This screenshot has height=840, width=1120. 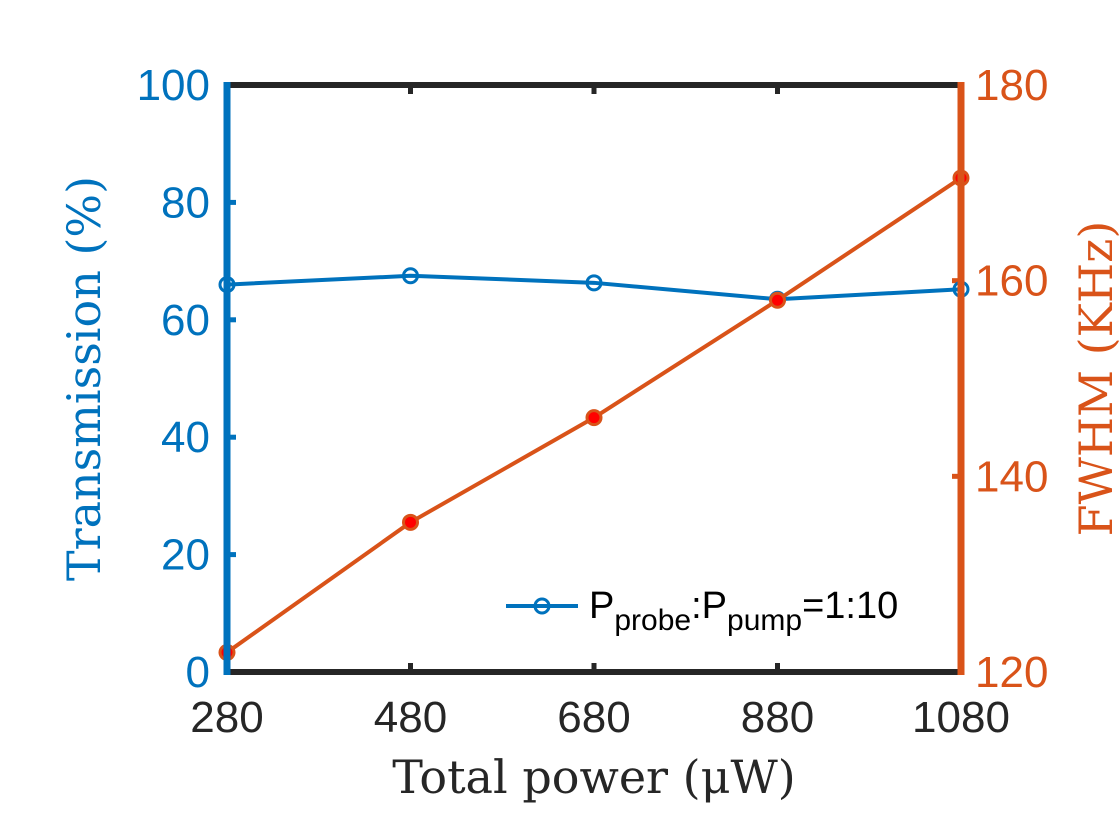 I want to click on y-left-tick-label: 80, so click(x=185, y=202).